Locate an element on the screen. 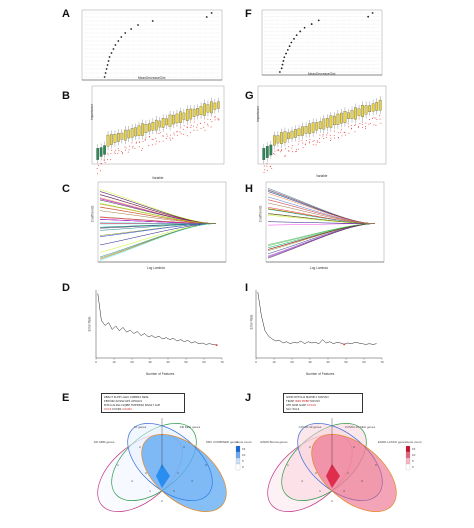 The image size is (474, 528). legend-title: Gene count is located at coordinates (414, 442).